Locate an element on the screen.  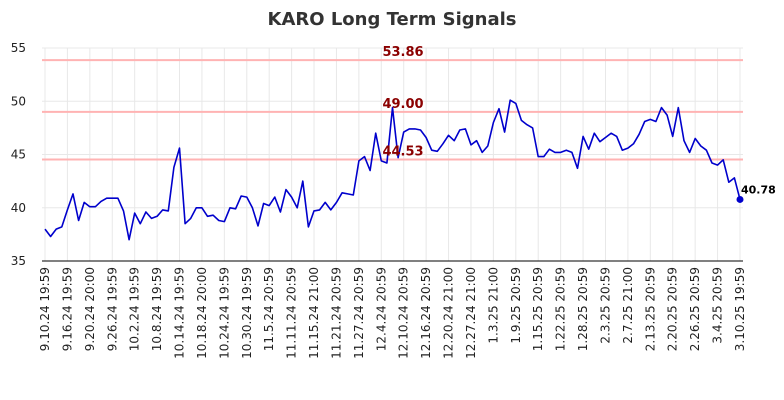
last-point-marker is located at coordinates (740, 199).